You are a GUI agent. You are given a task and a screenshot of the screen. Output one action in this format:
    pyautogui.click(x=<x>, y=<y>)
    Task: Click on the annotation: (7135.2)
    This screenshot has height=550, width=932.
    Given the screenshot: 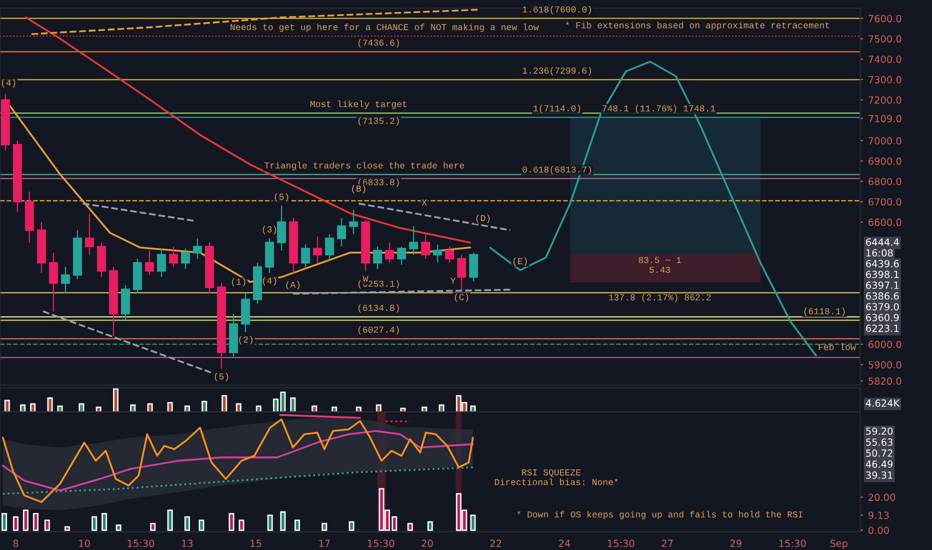 What is the action you would take?
    pyautogui.click(x=378, y=121)
    